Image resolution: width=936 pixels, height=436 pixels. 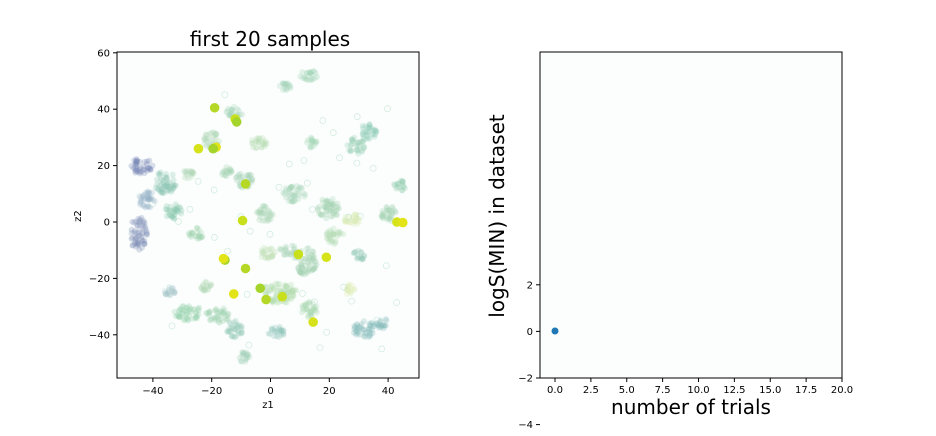 What do you see at coordinates (268, 405) in the screenshot?
I see `left-x-axis-label: z1` at bounding box center [268, 405].